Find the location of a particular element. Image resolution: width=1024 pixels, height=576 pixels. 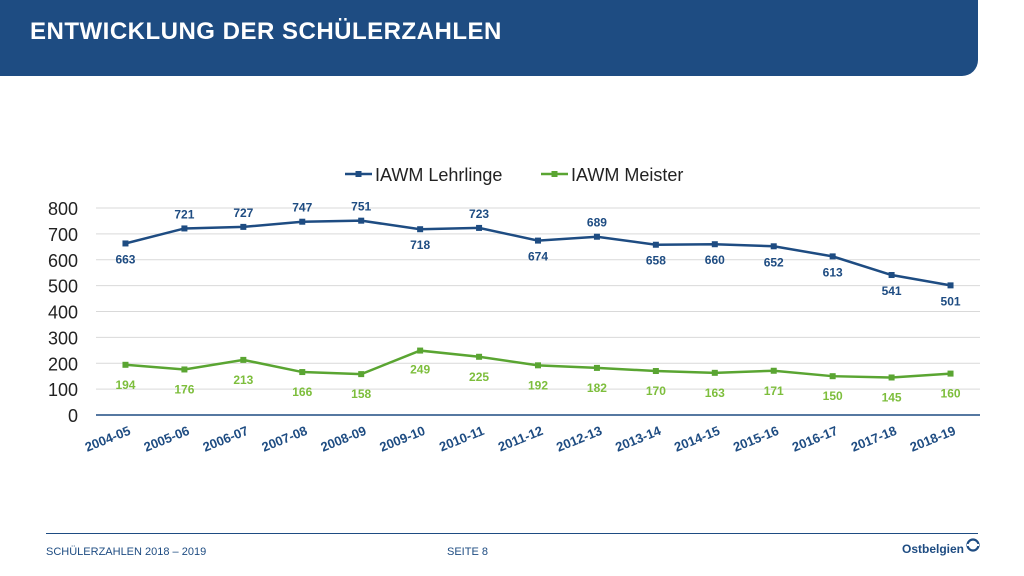

y-tick-label: 100 is located at coordinates (63, 390).